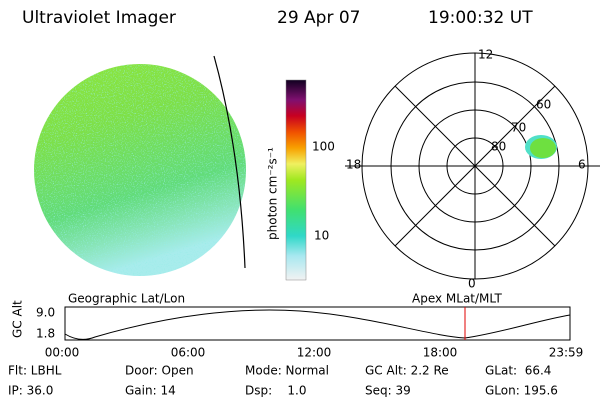  What do you see at coordinates (188, 353) in the screenshot?
I see `x-tick-label: 06:00` at bounding box center [188, 353].